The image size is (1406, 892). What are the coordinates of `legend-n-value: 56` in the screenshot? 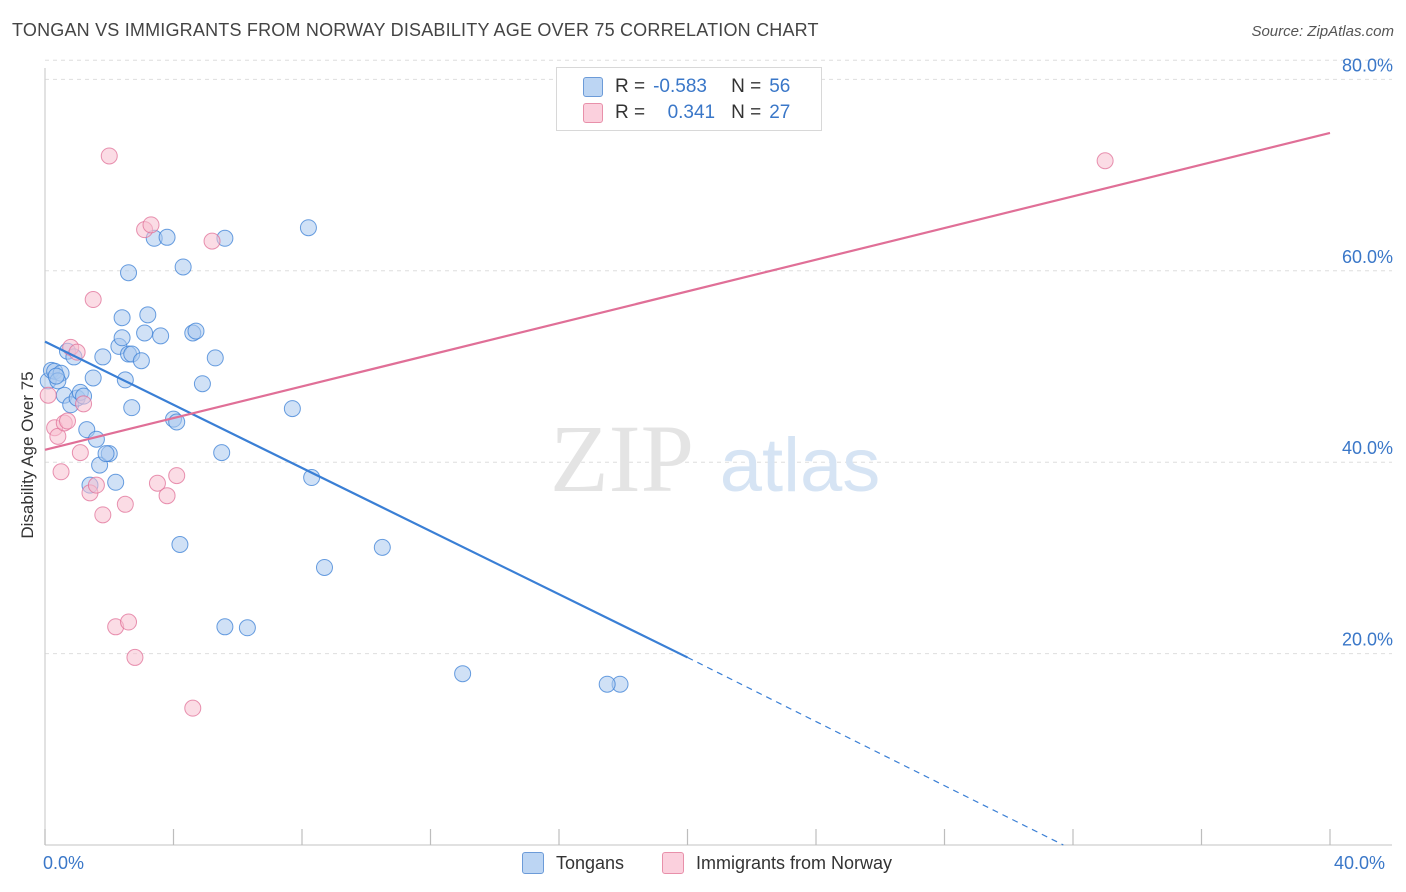 It's located at (780, 86).